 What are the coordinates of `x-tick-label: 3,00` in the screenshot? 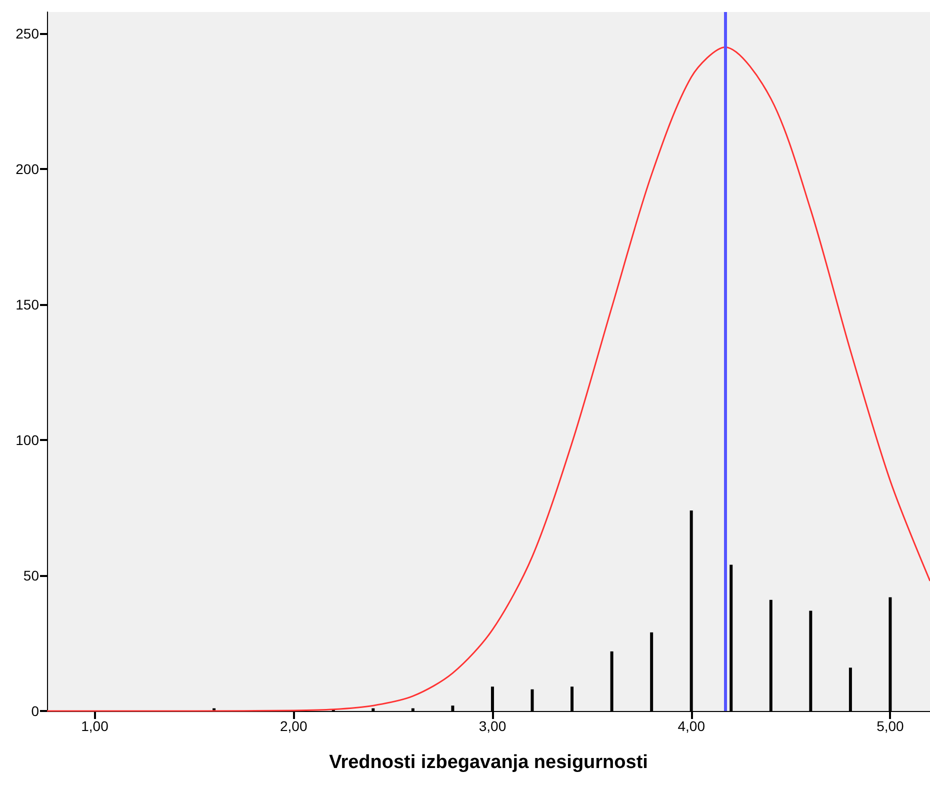 It's located at (492, 726).